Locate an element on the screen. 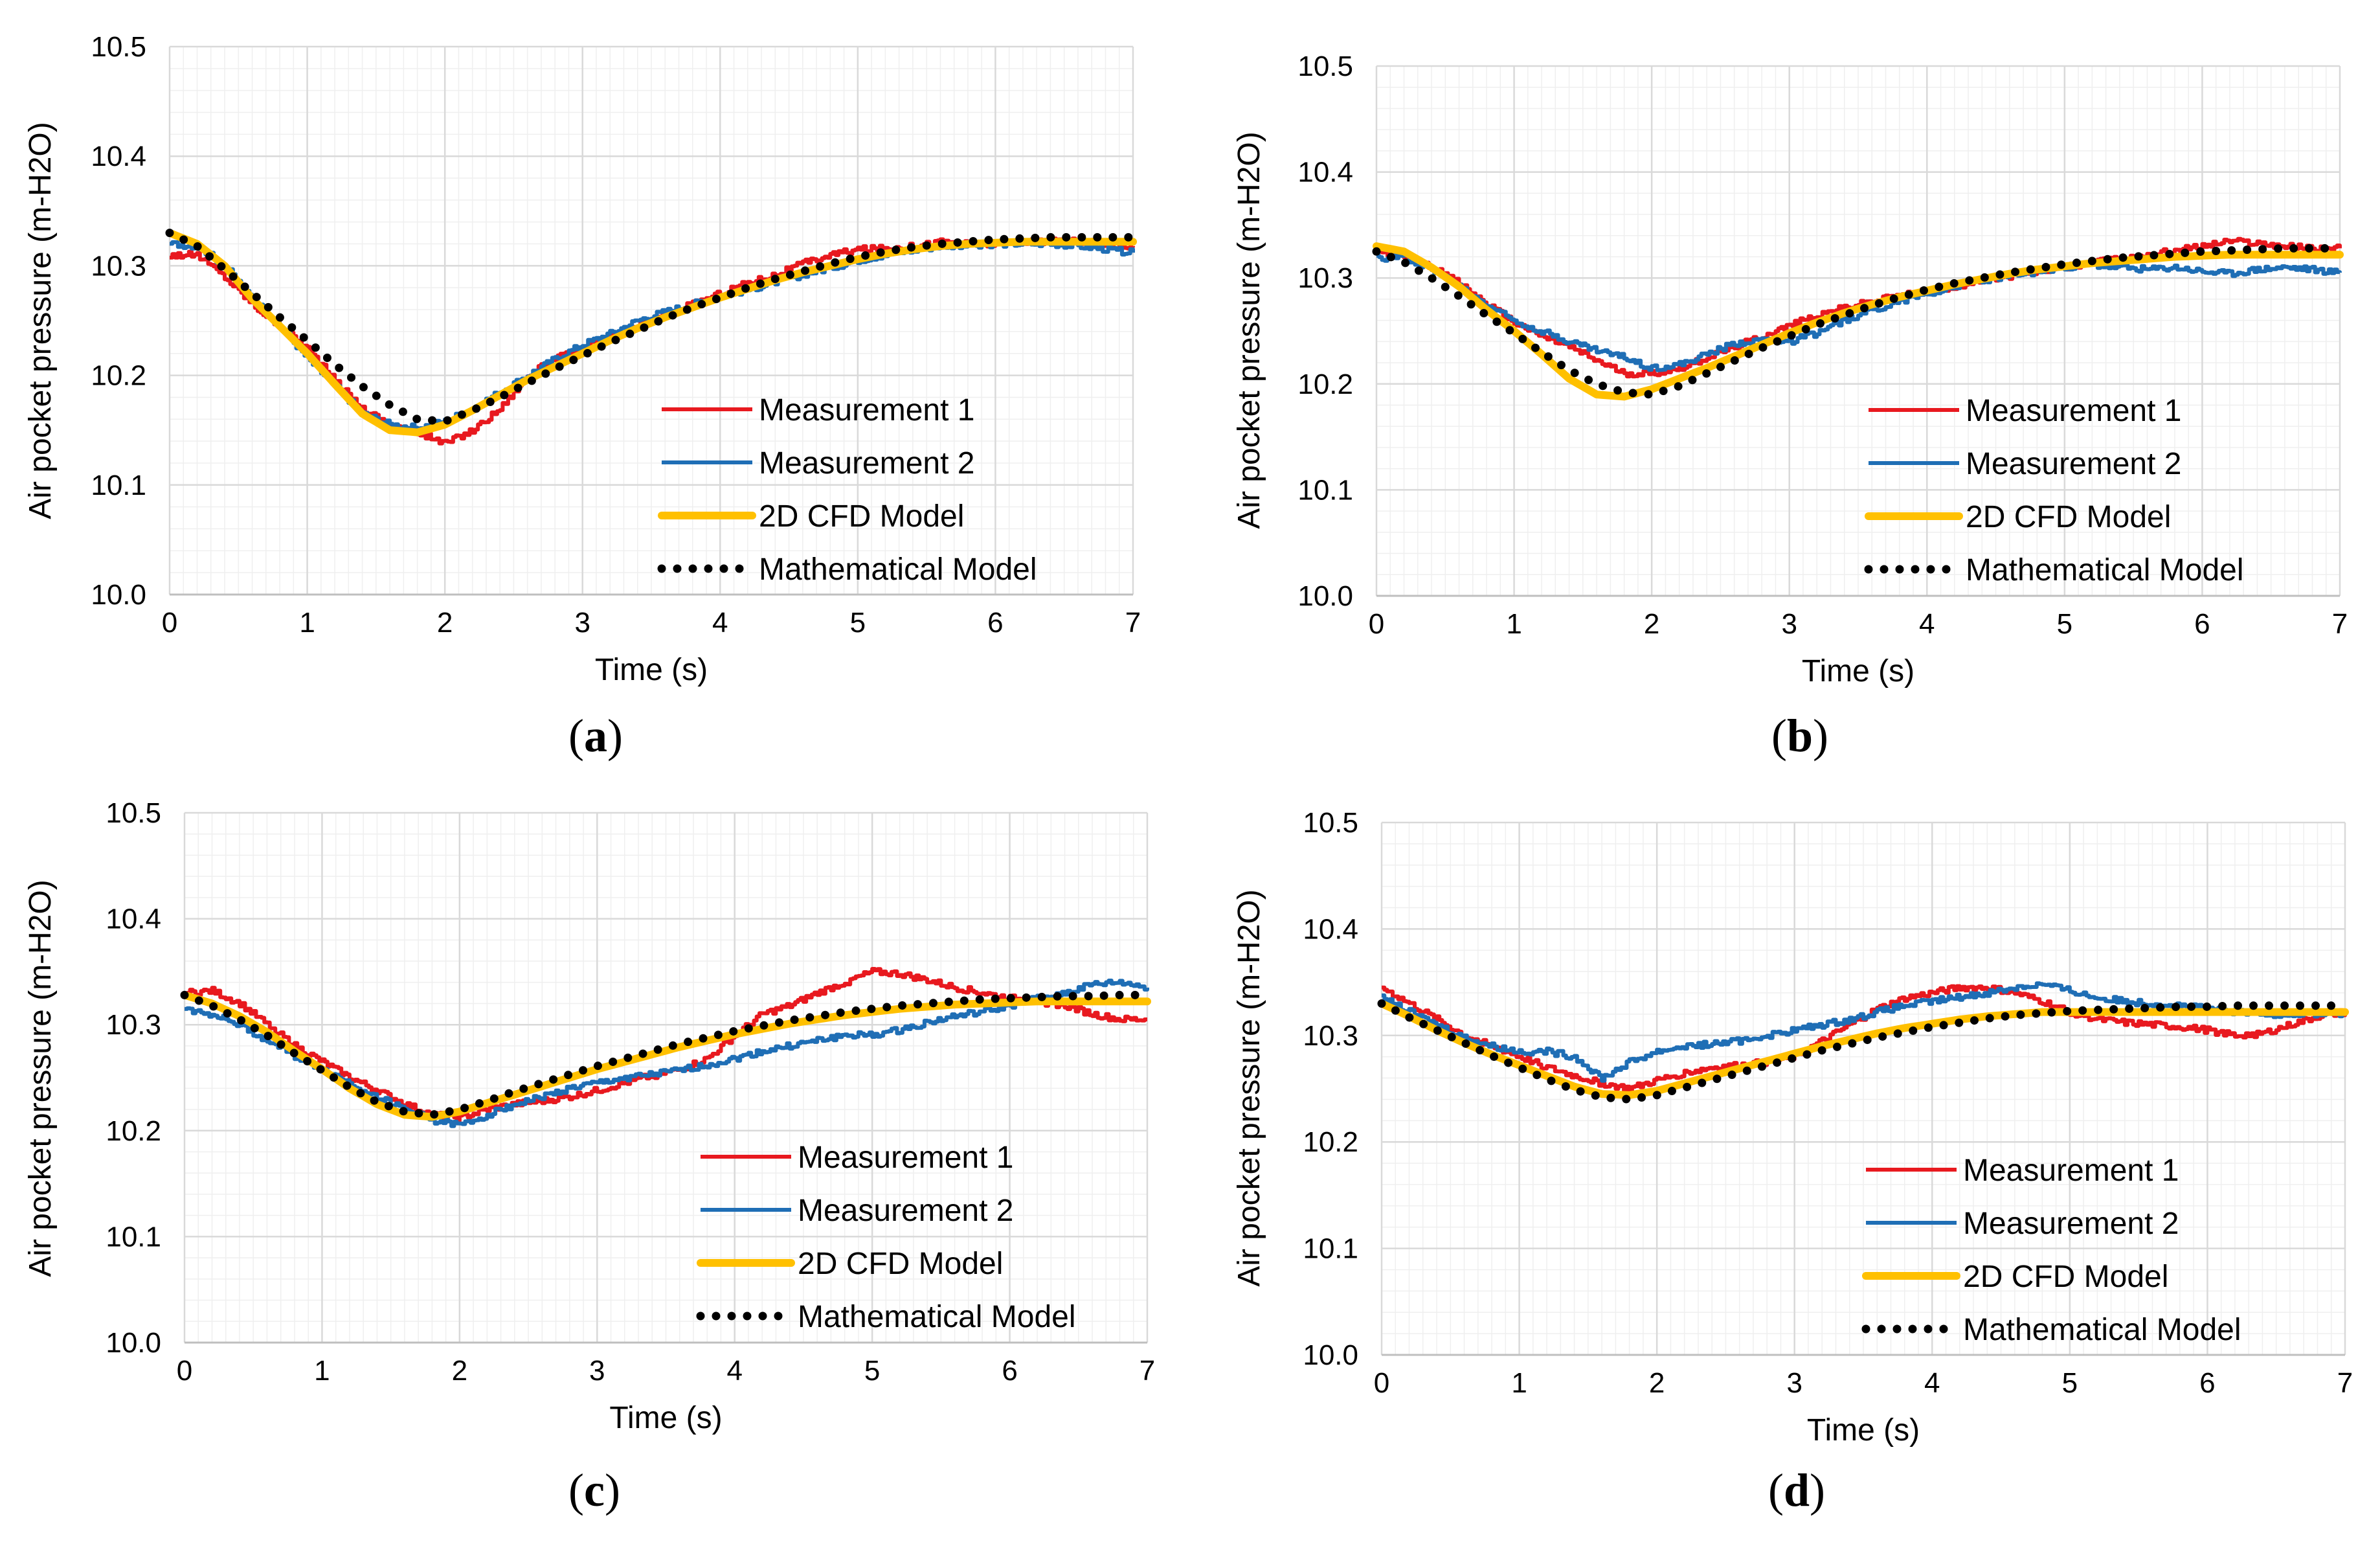  series-line-cfd is located at coordinates (1864, 1049).